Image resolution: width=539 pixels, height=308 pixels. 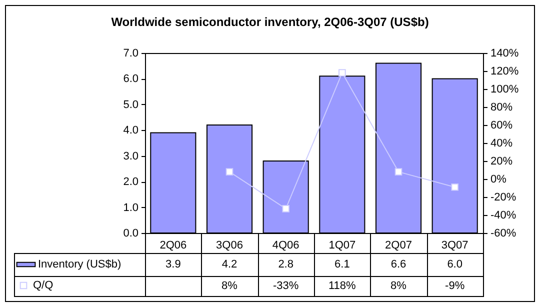 What do you see at coordinates (498, 180) in the screenshot?
I see `y2-tick-label: 0%` at bounding box center [498, 180].